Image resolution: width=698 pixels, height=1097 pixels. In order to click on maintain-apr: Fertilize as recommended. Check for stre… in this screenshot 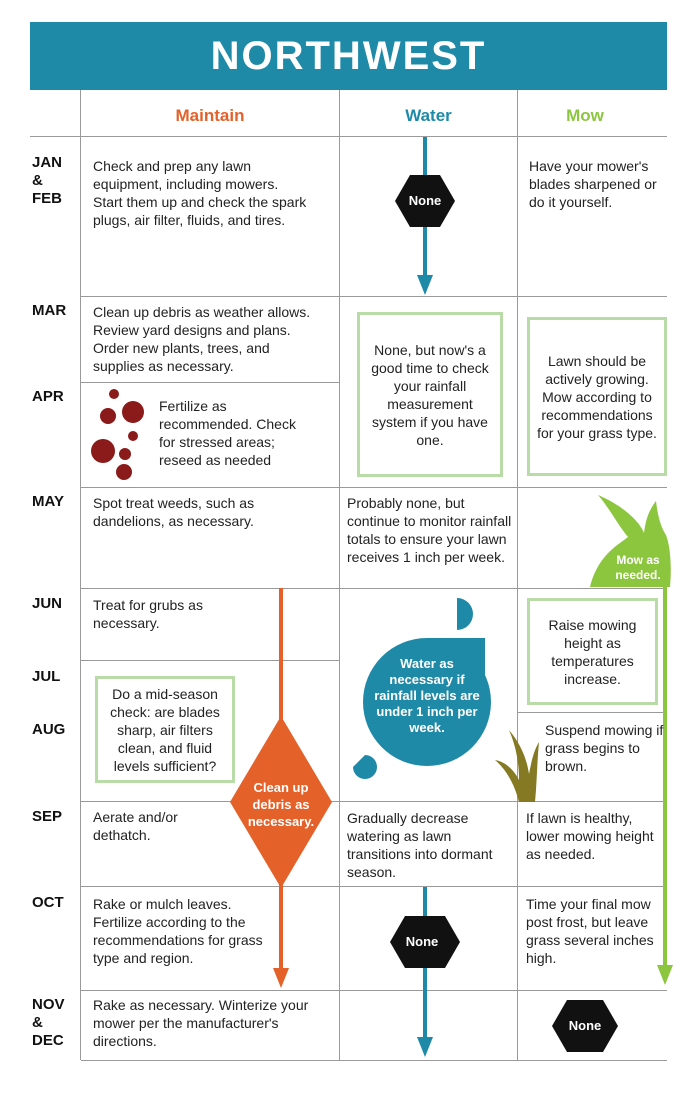, I will do `click(227, 433)`.